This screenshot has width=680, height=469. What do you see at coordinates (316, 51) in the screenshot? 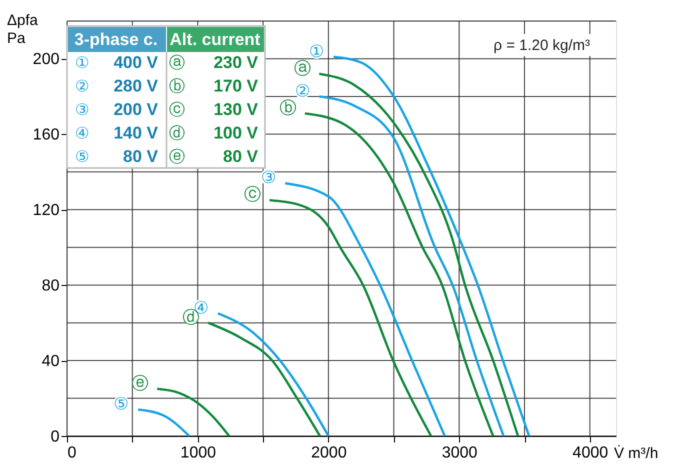
I see `series-label: ①` at bounding box center [316, 51].